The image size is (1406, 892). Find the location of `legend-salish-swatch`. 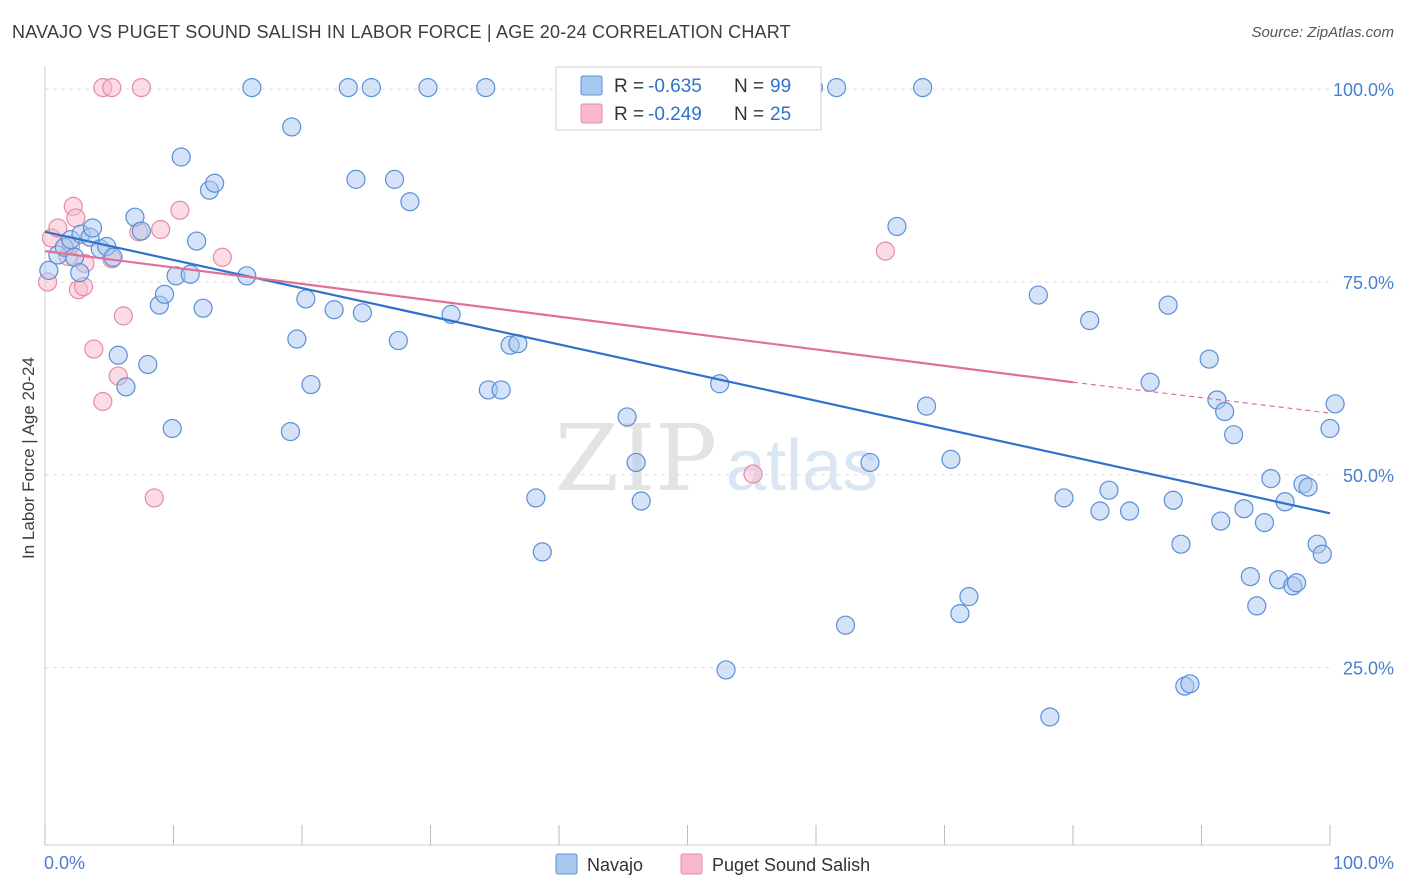

legend-salish-swatch is located at coordinates (691, 864).